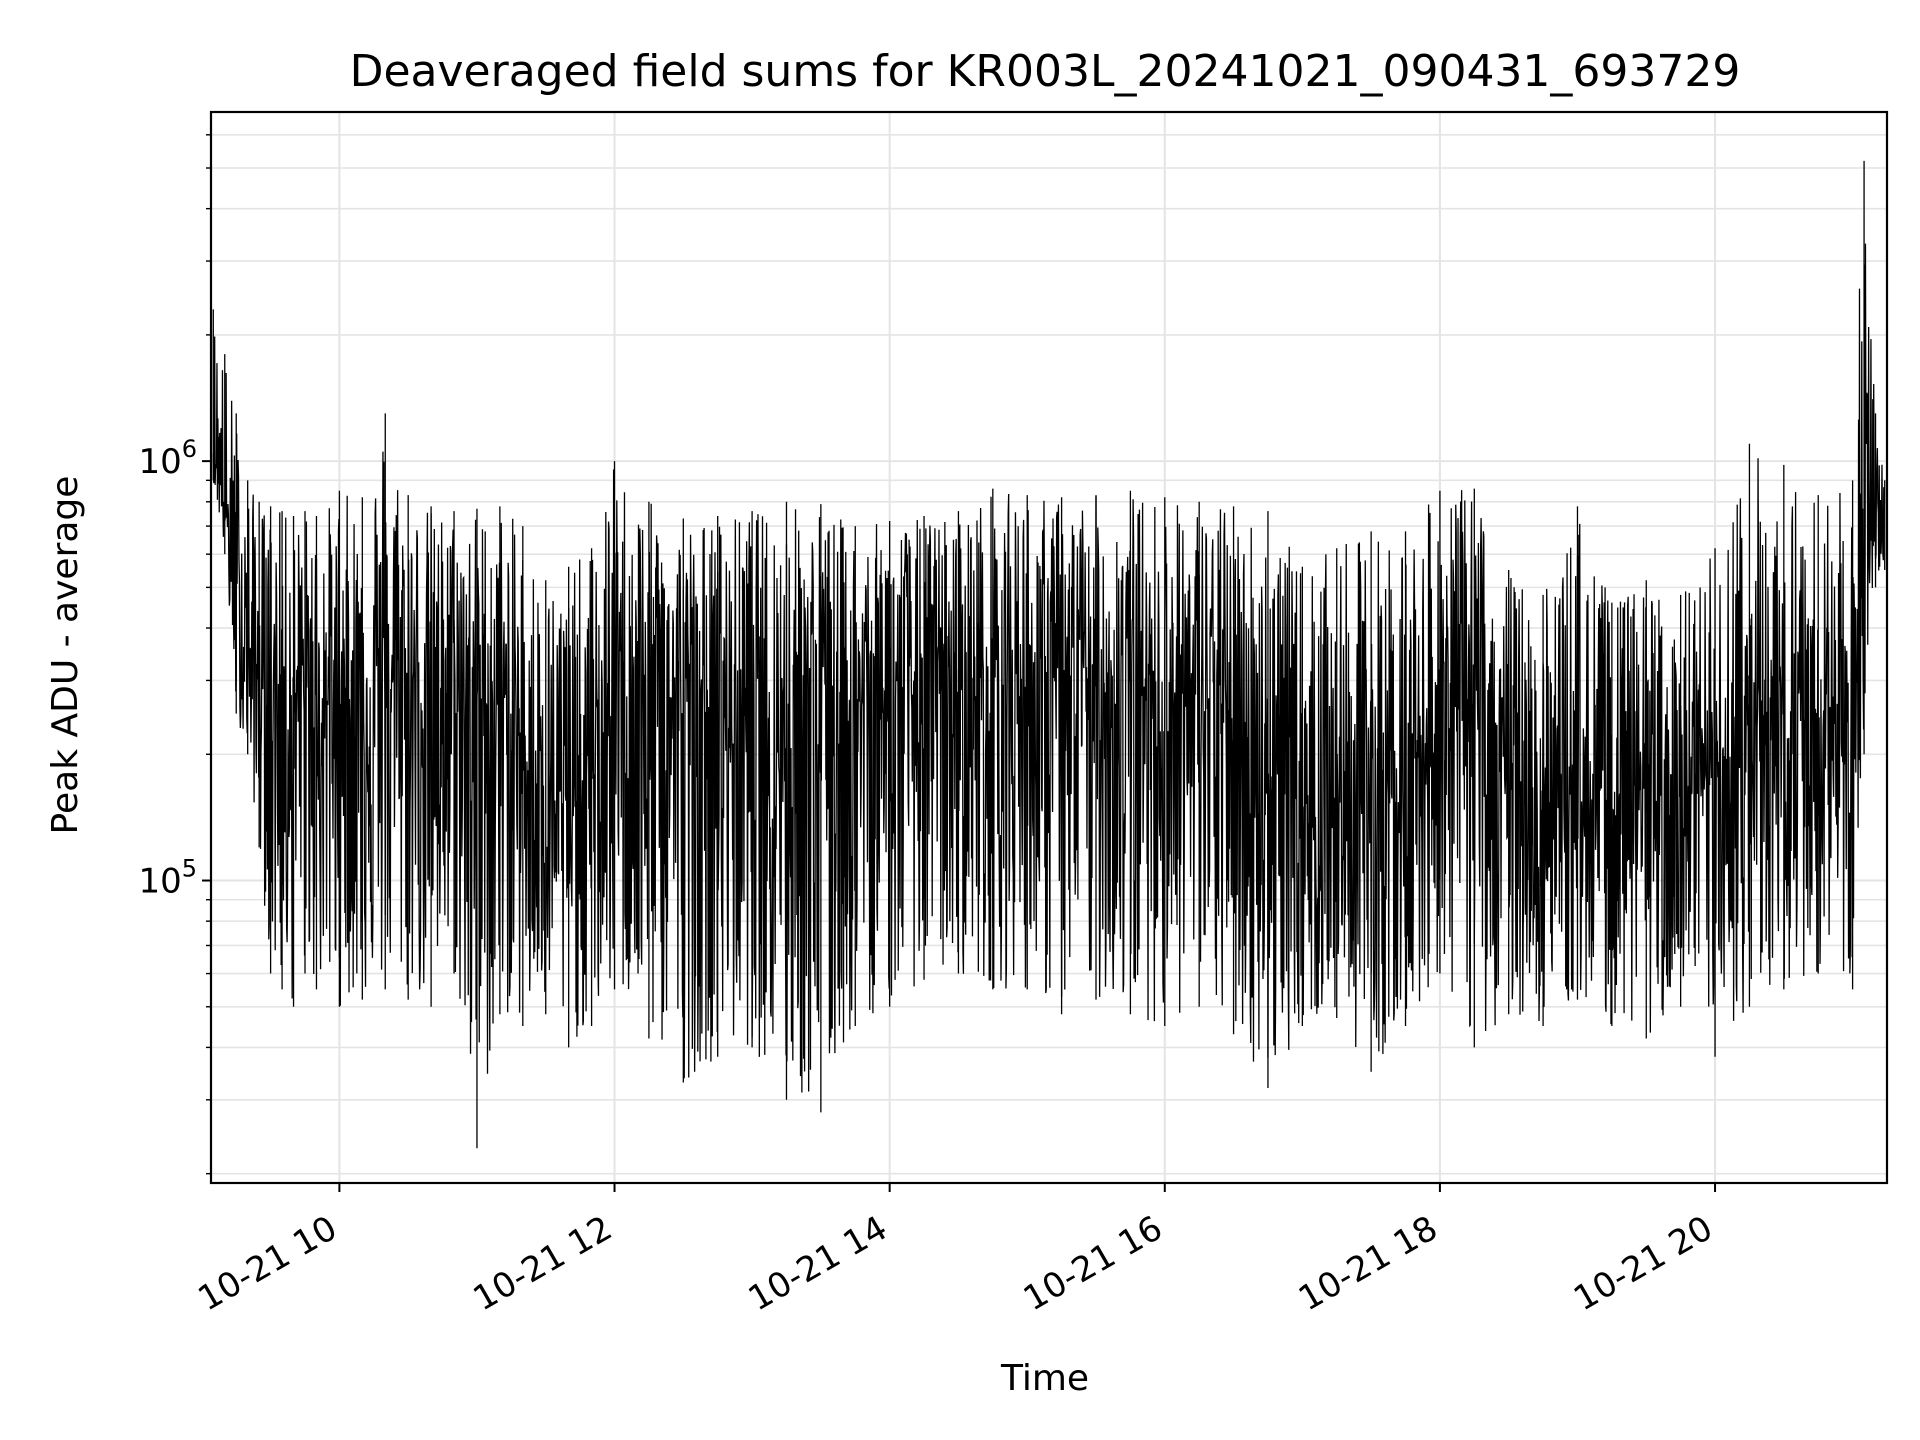 This screenshot has height=1440, width=1920. Describe the element at coordinates (1368, 1263) in the screenshot. I see `x-tick-label: 10-21 18` at that location.